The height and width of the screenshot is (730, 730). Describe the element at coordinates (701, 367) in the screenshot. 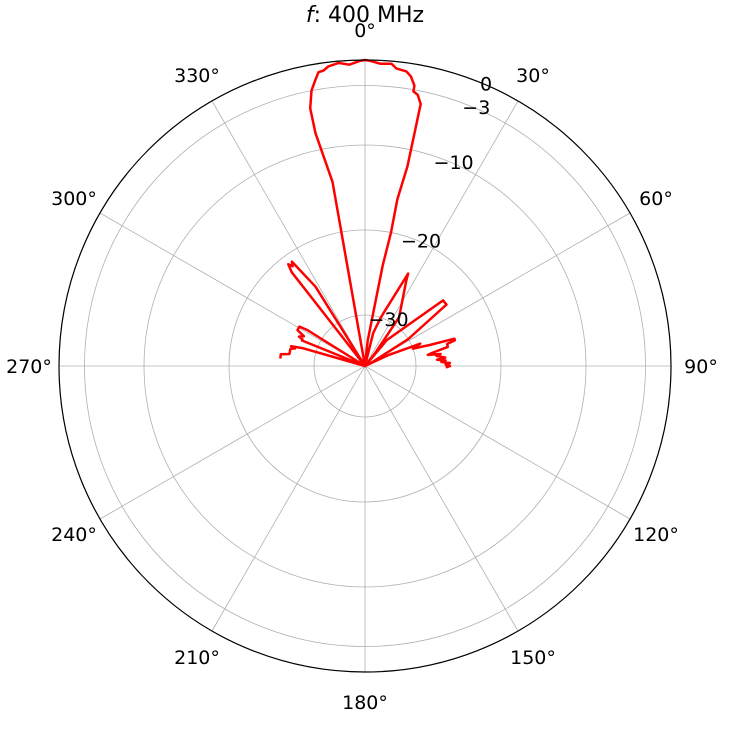

I see `theta-tick-label: 90°` at that location.